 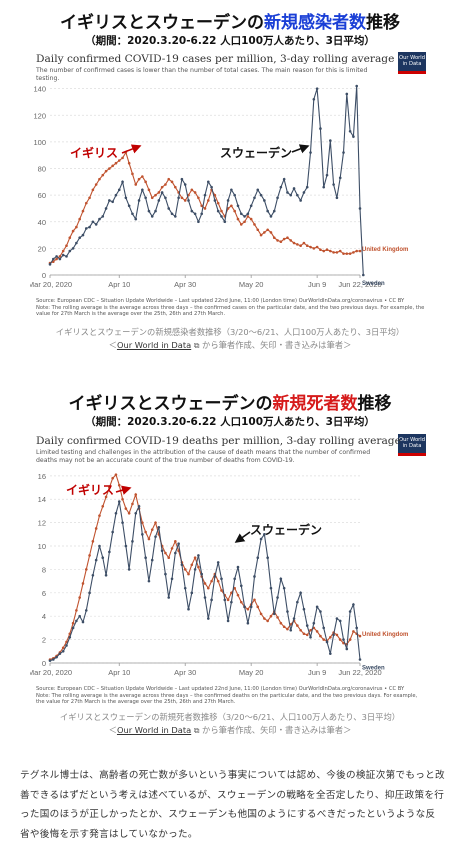 I want to click on y-tick-label: 4, so click(x=44, y=616).